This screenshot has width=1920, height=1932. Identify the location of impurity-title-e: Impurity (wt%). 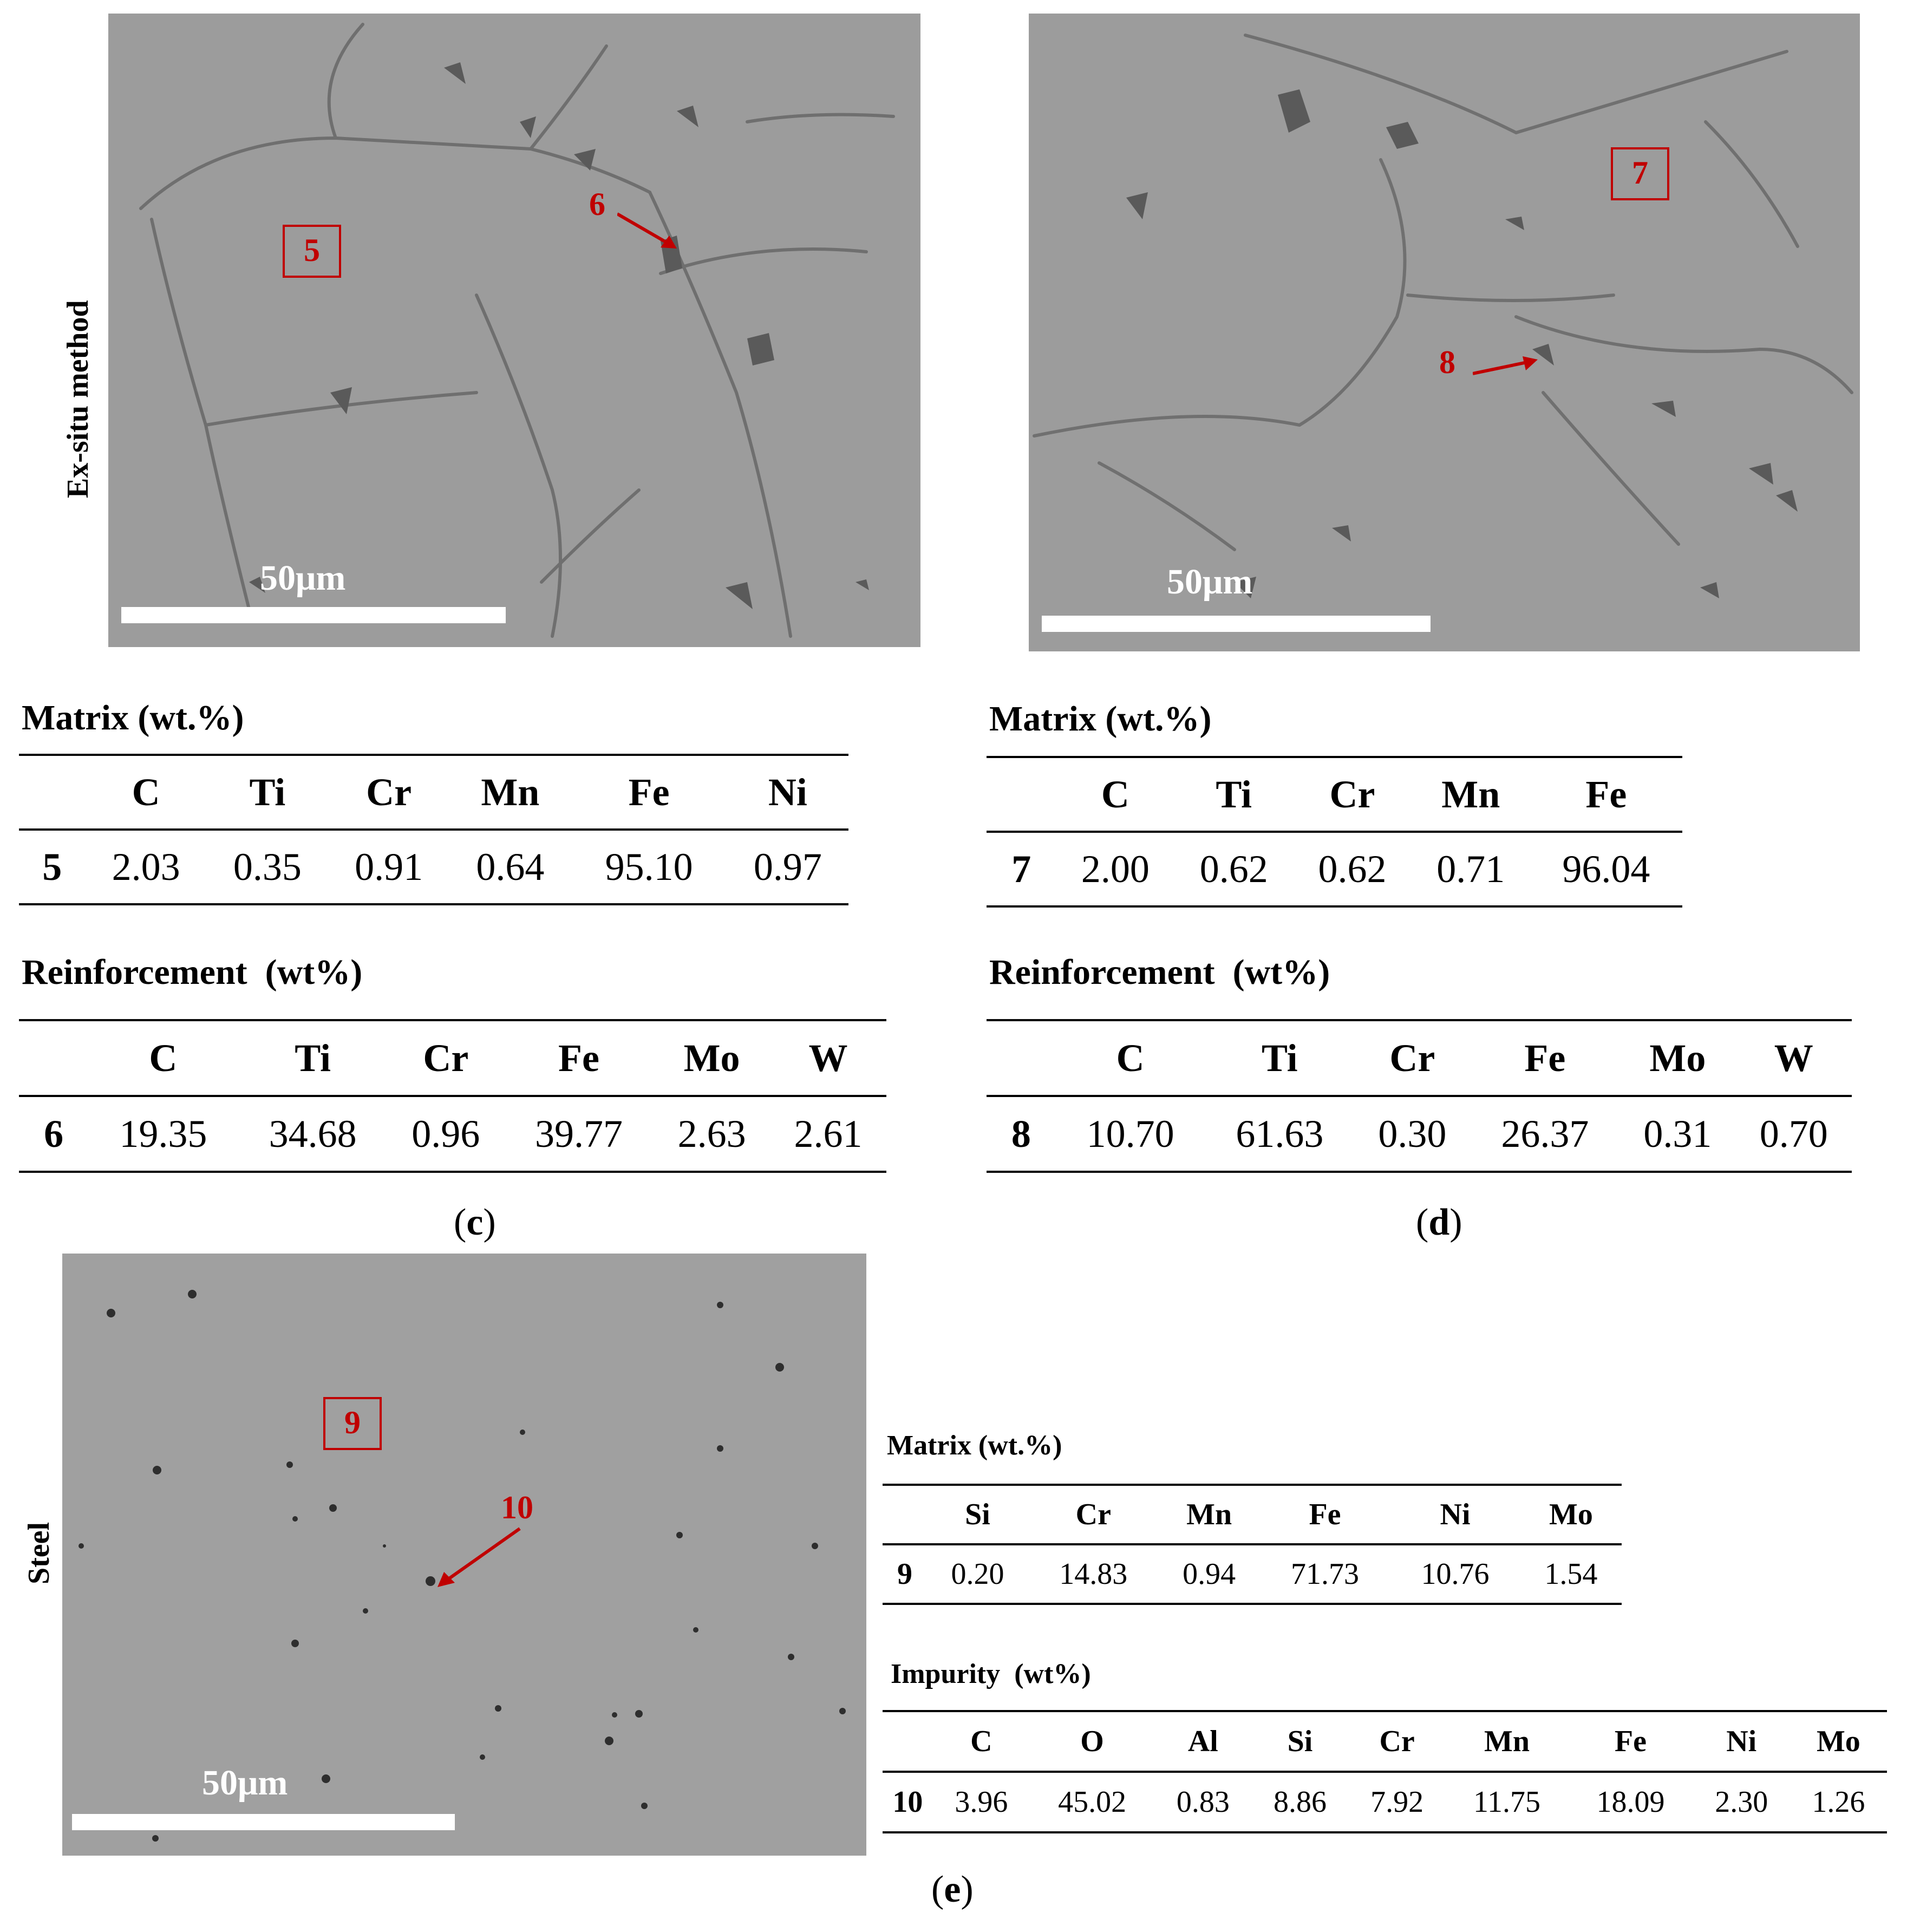
(991, 1674).